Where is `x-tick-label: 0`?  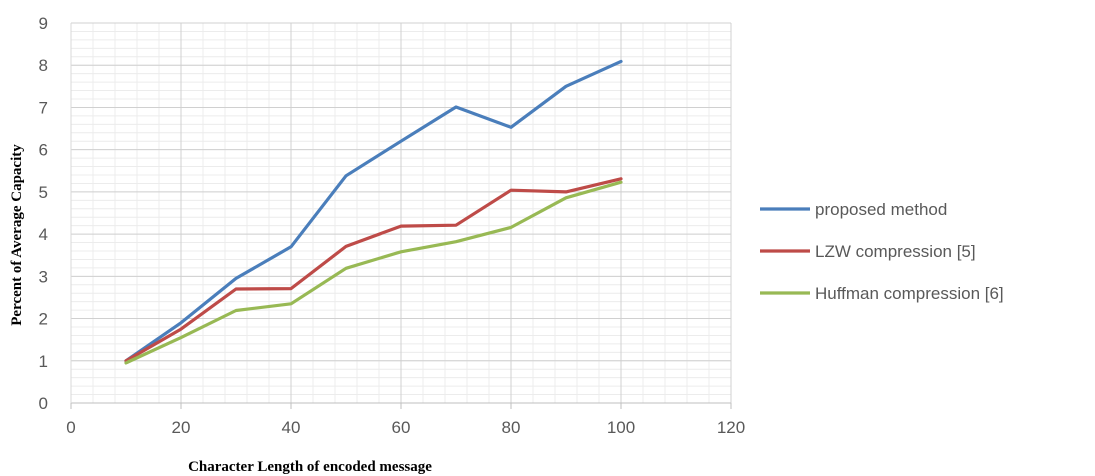 x-tick-label: 0 is located at coordinates (70, 427).